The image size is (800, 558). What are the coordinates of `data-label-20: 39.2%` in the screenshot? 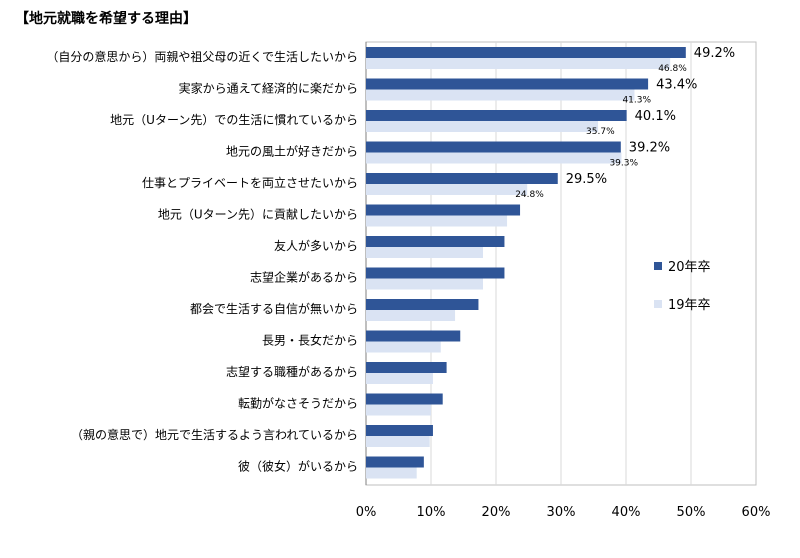 It's located at (649, 148).